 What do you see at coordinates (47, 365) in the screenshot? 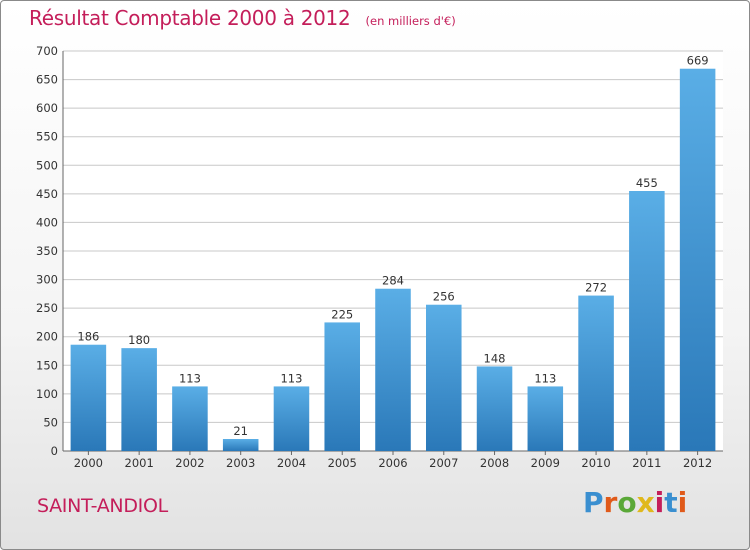
I see `y-tick-label: 150` at bounding box center [47, 365].